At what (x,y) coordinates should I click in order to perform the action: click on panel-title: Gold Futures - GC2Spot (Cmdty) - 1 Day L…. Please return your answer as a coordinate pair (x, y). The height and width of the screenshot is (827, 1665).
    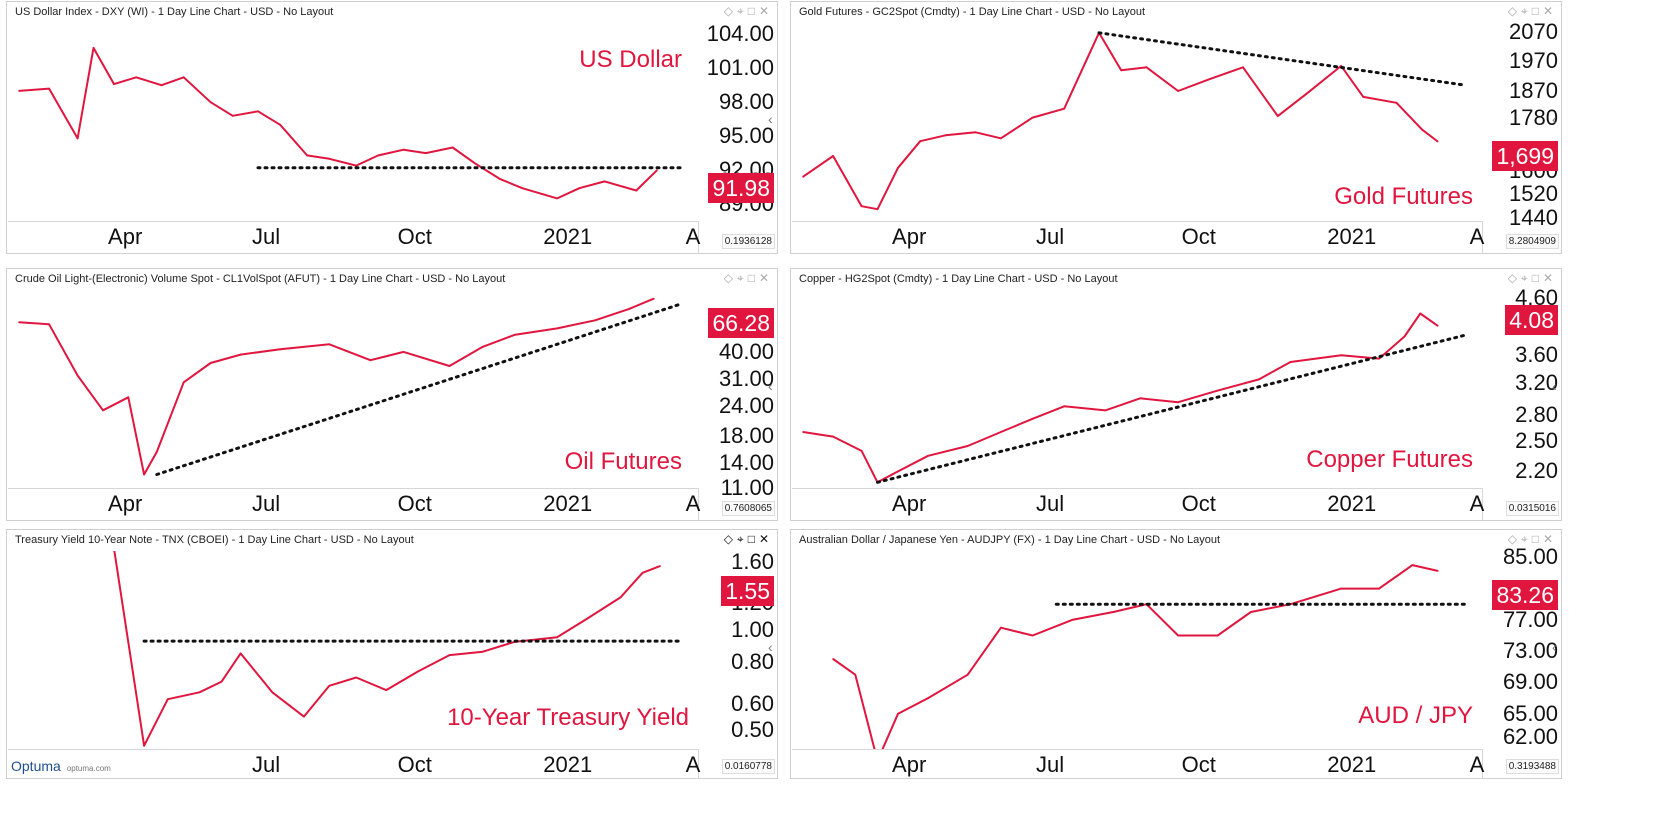
    Looking at the image, I should click on (972, 12).